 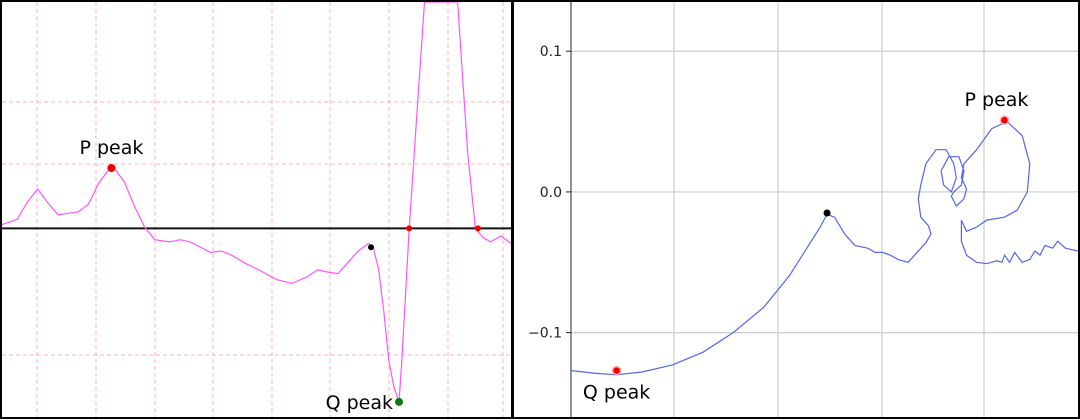 I want to click on right-y-ticks: 0.1 0.0 −0.1, so click(x=549, y=193).